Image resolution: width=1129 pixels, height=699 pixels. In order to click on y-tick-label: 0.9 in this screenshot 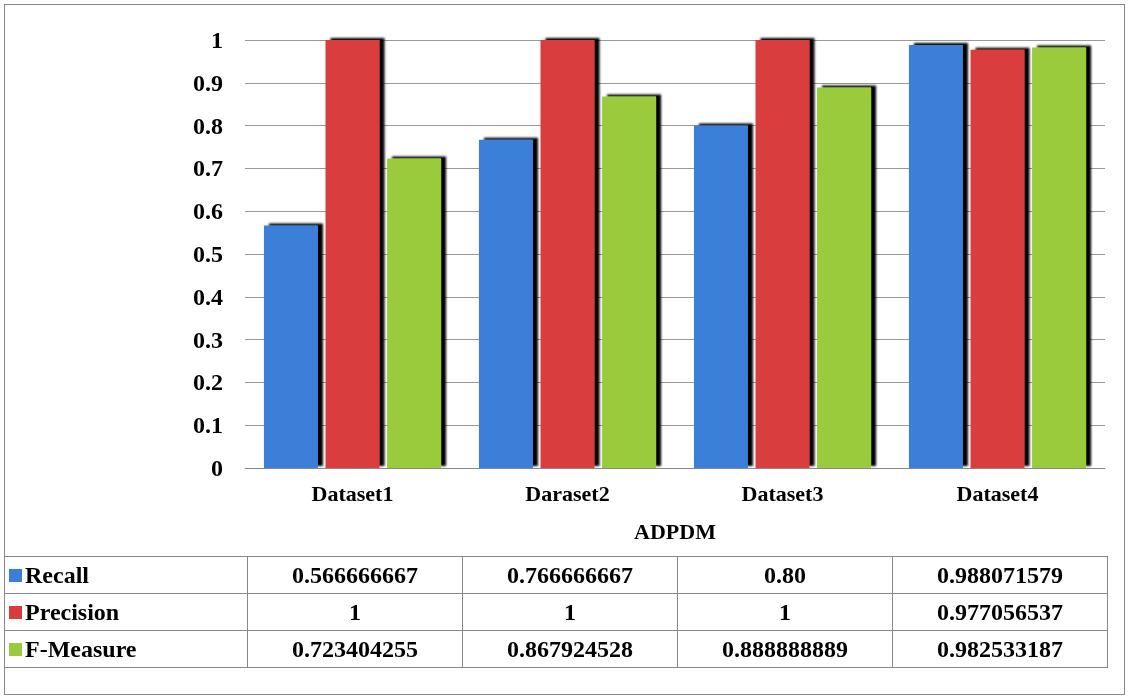, I will do `click(208, 82)`.